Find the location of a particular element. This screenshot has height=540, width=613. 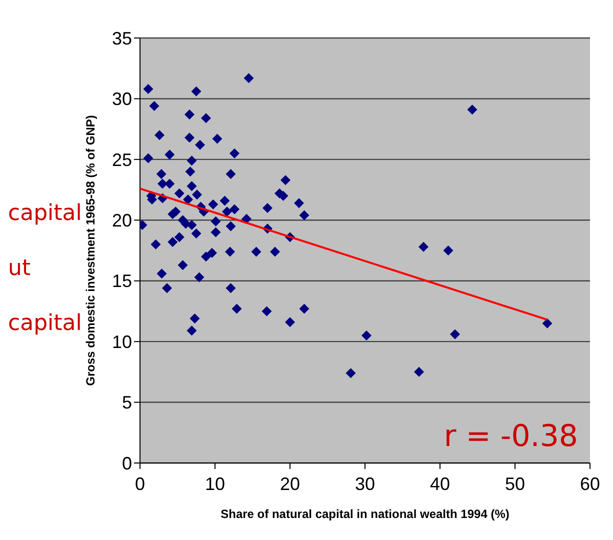

y-tick-label: 30 is located at coordinates (122, 99).